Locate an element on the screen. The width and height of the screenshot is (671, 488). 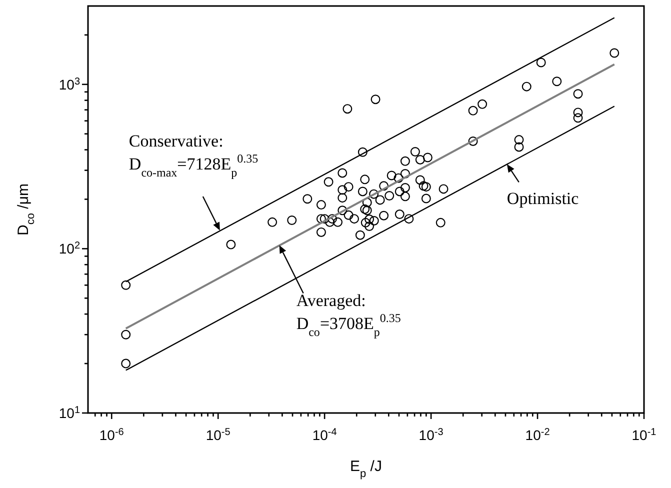
y-tick-label: 10$^{1}$ is located at coordinates (69, 412).